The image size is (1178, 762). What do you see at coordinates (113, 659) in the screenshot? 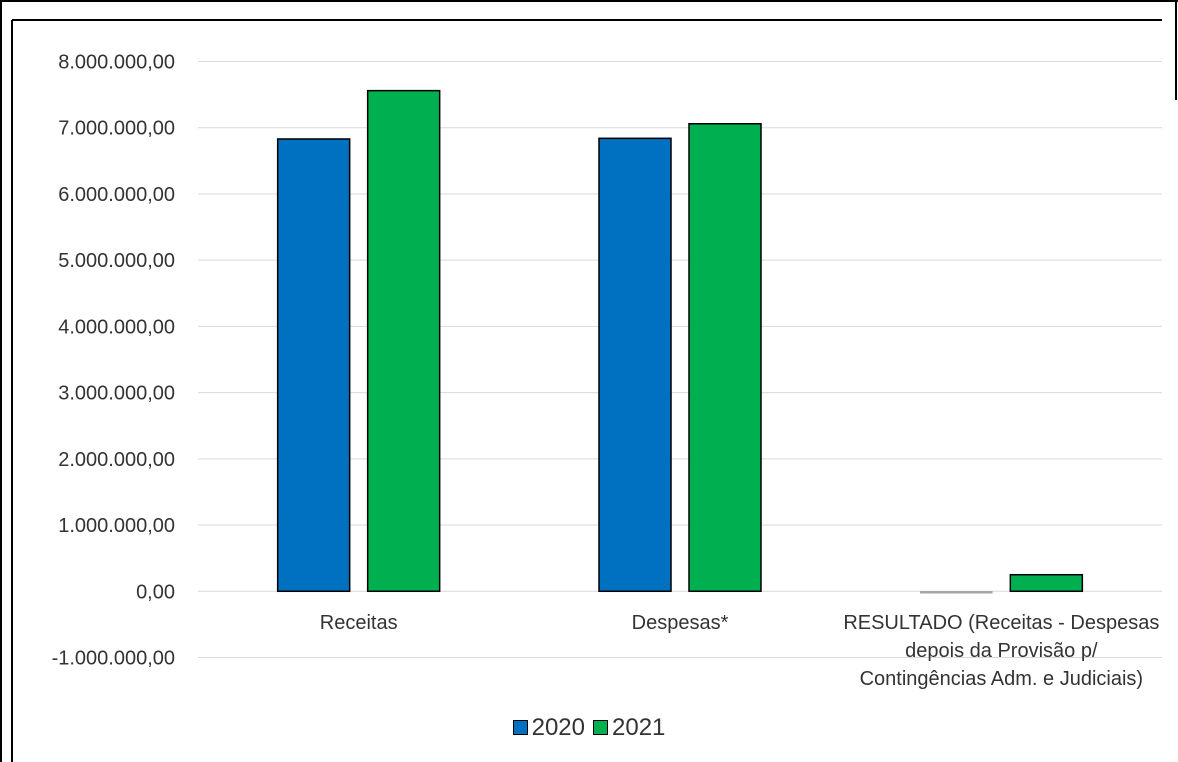
I see `y-tick-label: -1.000.000,00` at bounding box center [113, 659].